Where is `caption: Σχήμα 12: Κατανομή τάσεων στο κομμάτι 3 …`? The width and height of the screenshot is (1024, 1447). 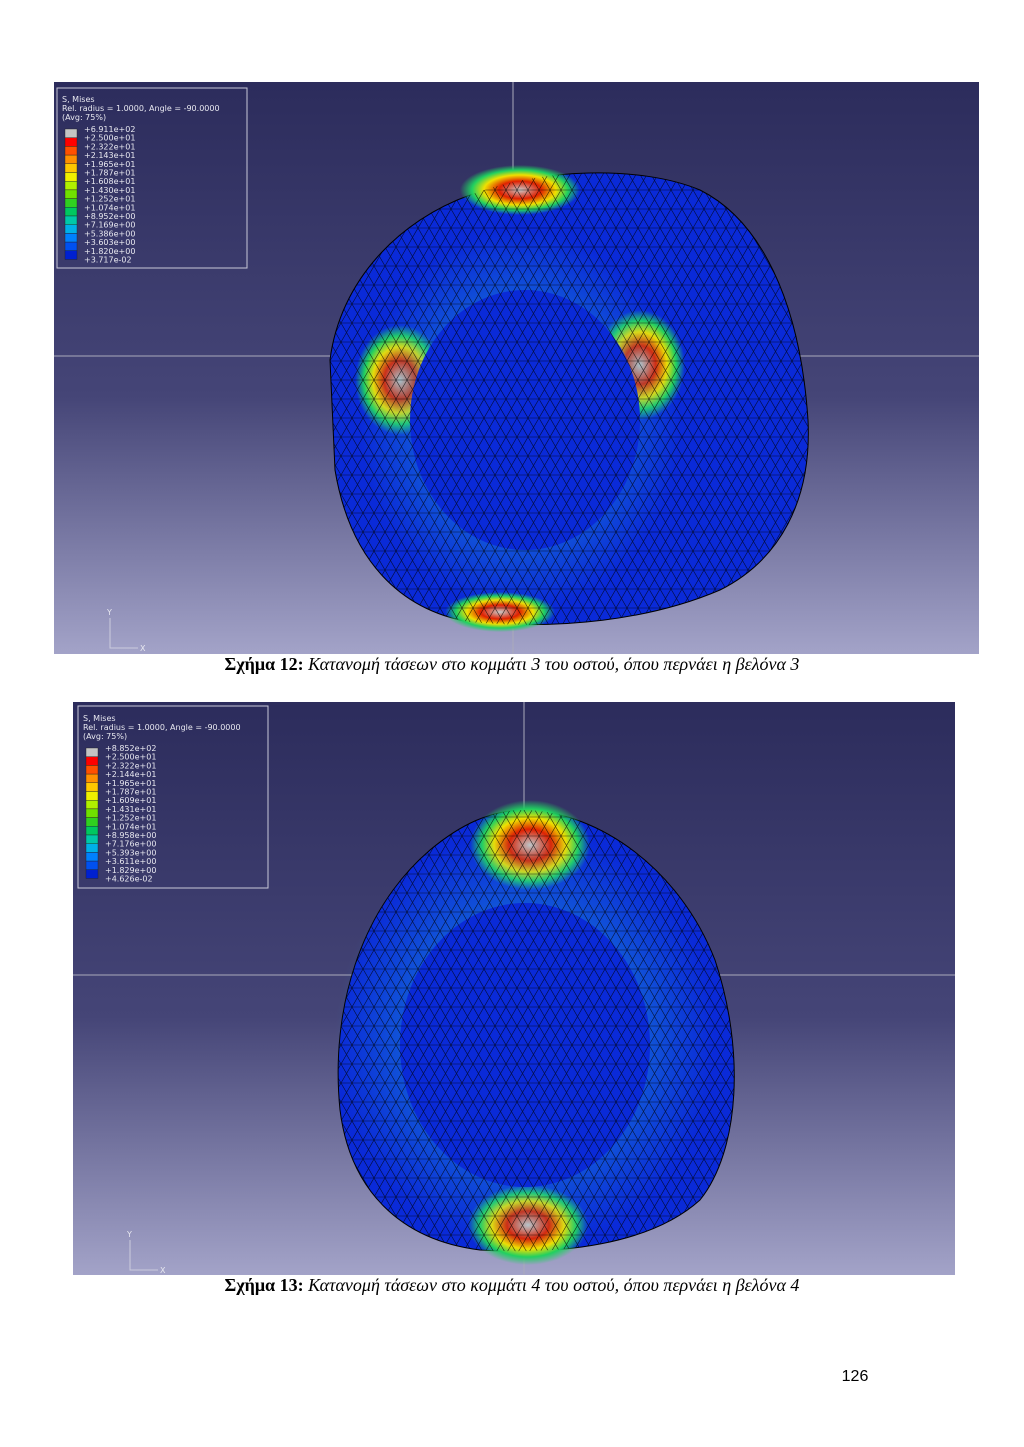 caption: Σχήμα 12: Κατανομή τάσεων στο κομμάτι 3 … is located at coordinates (512, 664).